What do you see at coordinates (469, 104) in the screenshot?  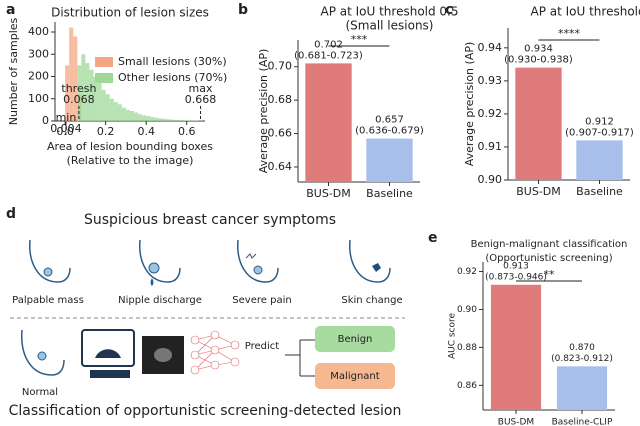 I see `y-axis-label: Average precision (AP)` at bounding box center [469, 104].